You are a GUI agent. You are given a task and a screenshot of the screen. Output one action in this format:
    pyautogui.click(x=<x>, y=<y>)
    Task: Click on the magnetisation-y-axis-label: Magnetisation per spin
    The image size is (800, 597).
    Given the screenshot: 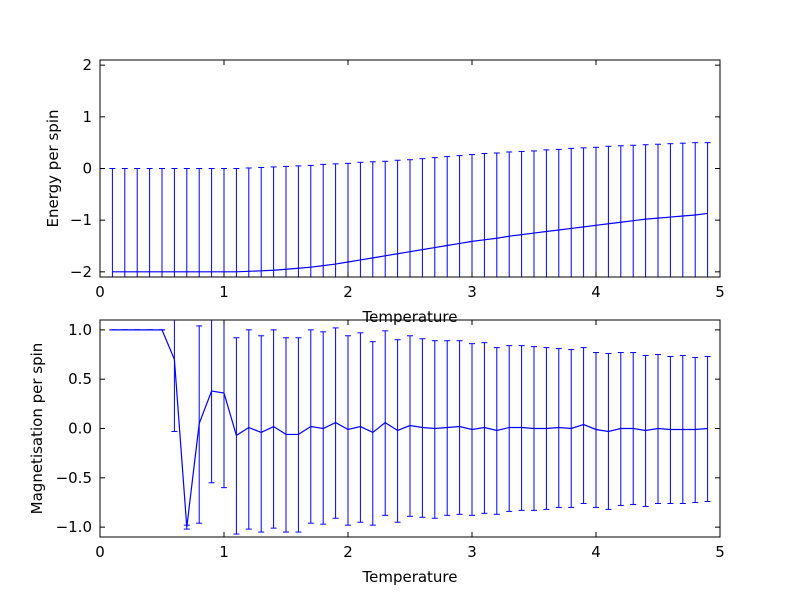 What is the action you would take?
    pyautogui.click(x=37, y=429)
    